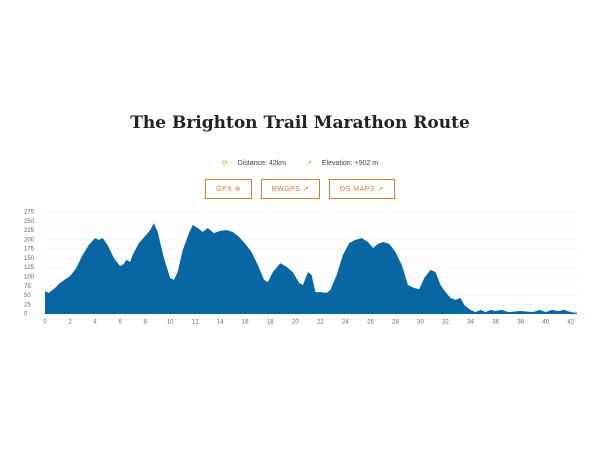 The height and width of the screenshot is (450, 600). I want to click on y-tick-label: 125, so click(29, 268).